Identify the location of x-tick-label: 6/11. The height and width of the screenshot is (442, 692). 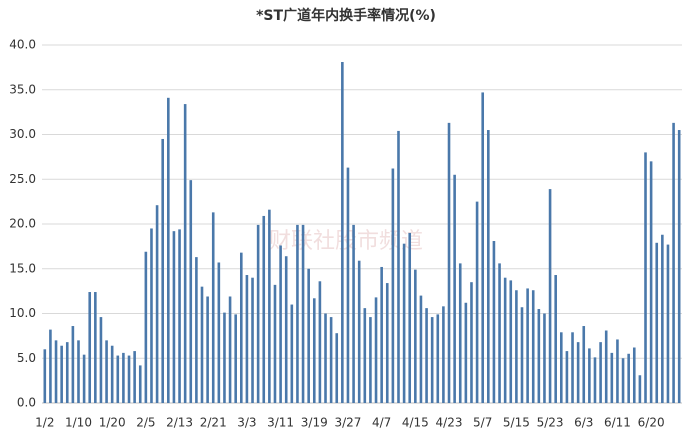
(617, 423).